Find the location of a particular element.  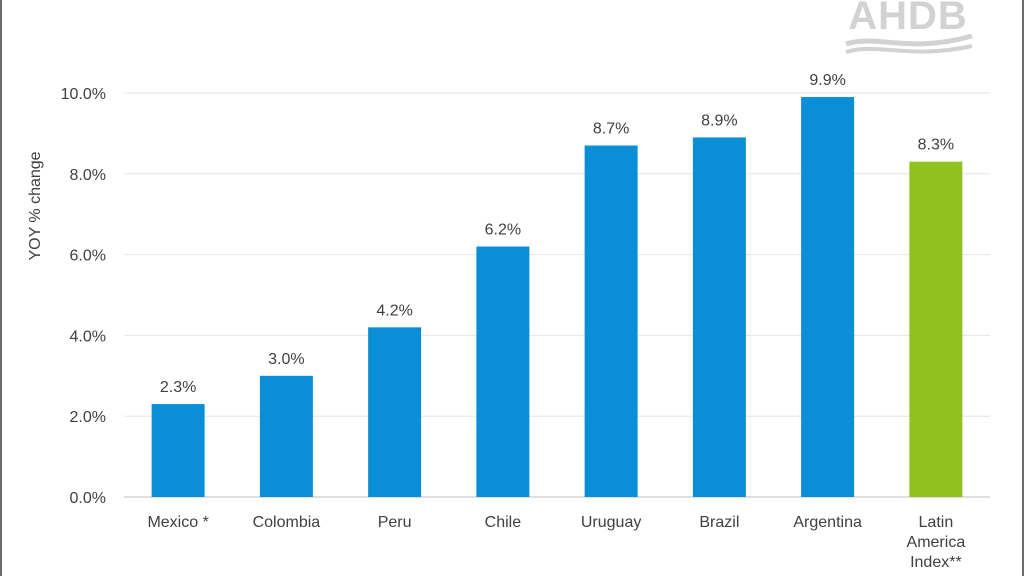

category-label: Index** is located at coordinates (936, 562).